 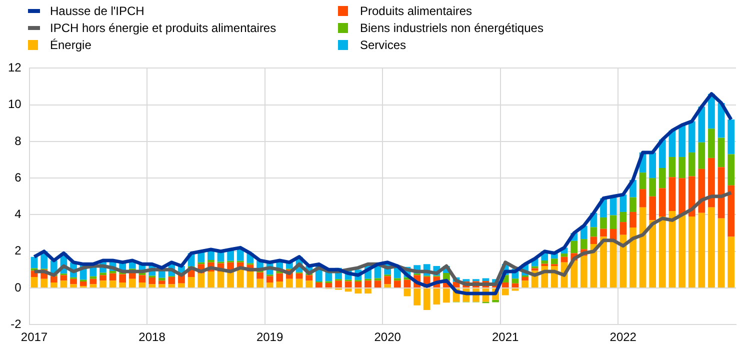 I want to click on y-tick-label: 8, so click(x=18, y=141).